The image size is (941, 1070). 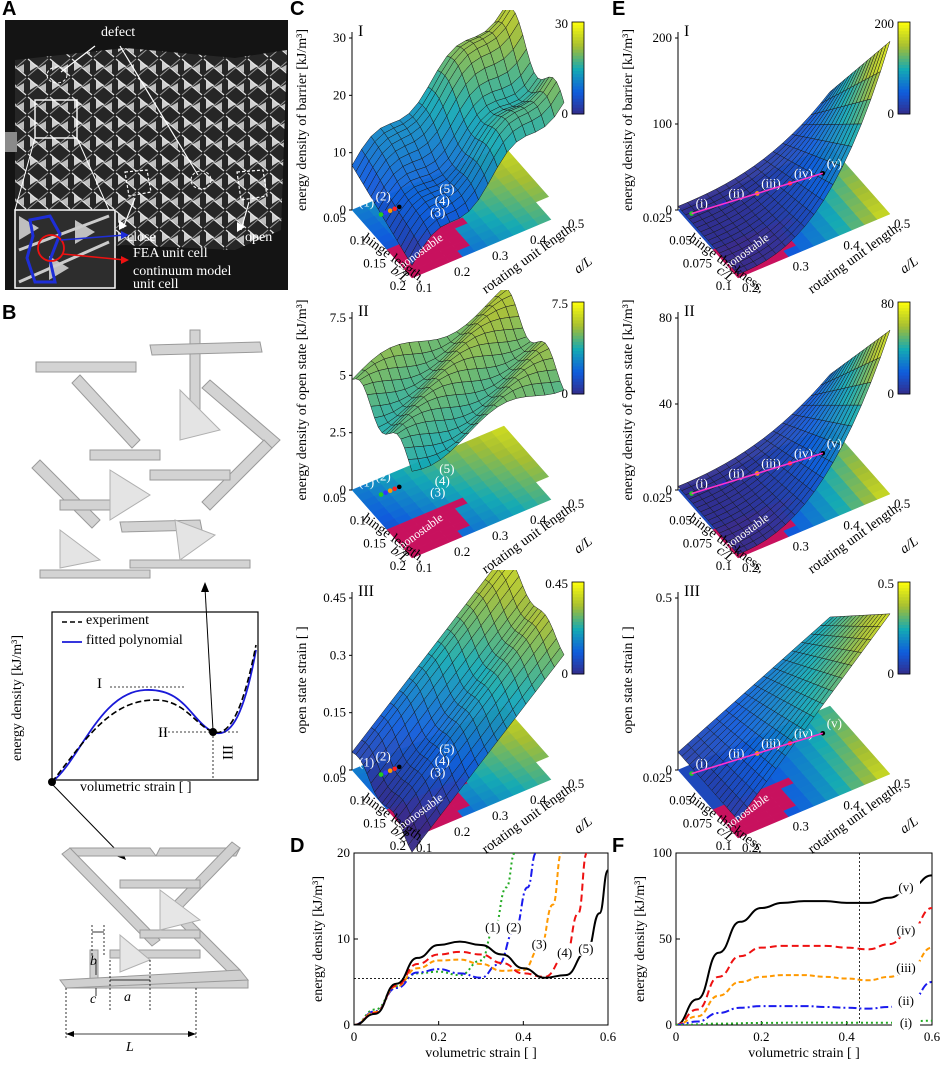 What do you see at coordinates (318, 939) in the screenshot?
I see `y-axis-label: energy density [kJ/m³]` at bounding box center [318, 939].